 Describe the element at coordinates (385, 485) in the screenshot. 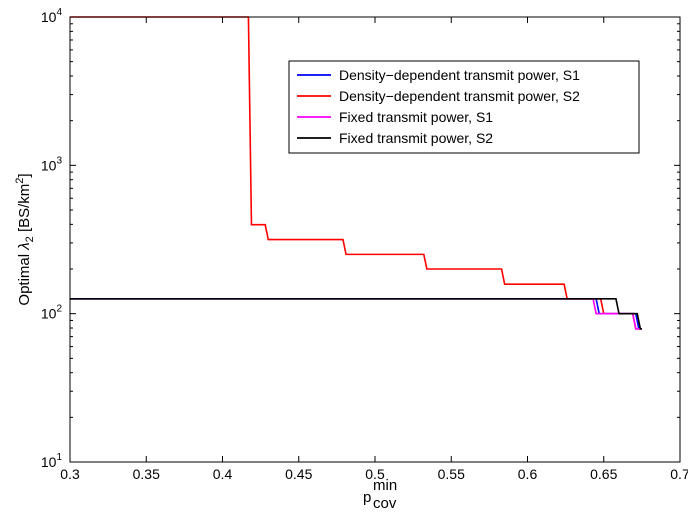

I see `x-axis-label-sup: min` at that location.